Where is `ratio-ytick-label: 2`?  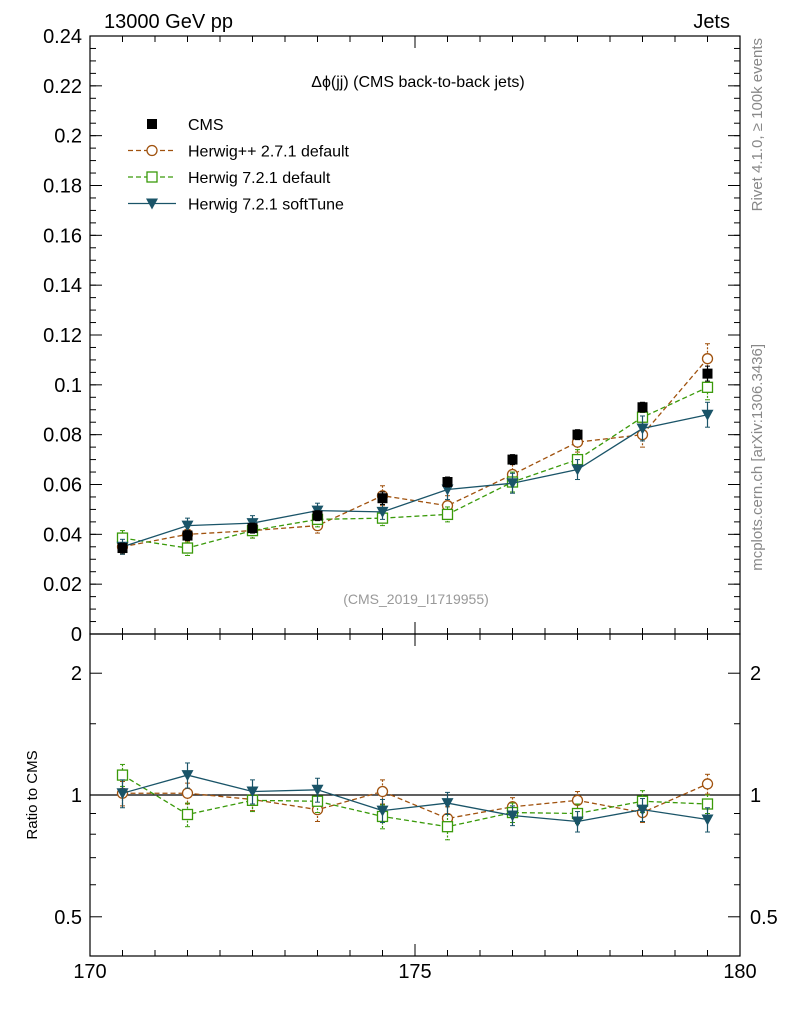 ratio-ytick-label: 2 is located at coordinates (76, 674).